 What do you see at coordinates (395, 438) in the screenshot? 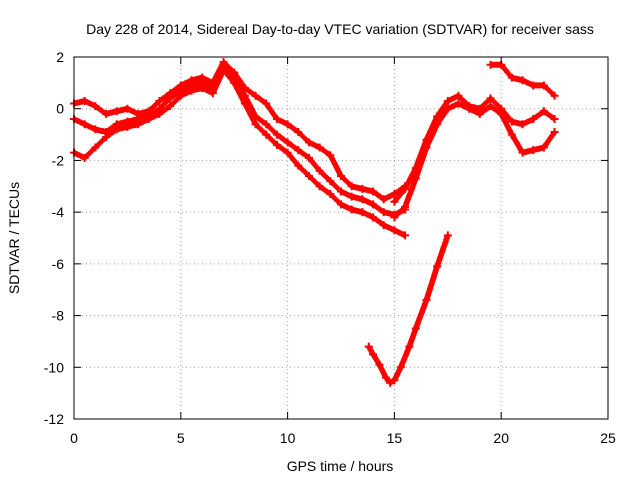
I see `x-tick-label: 15` at bounding box center [395, 438].